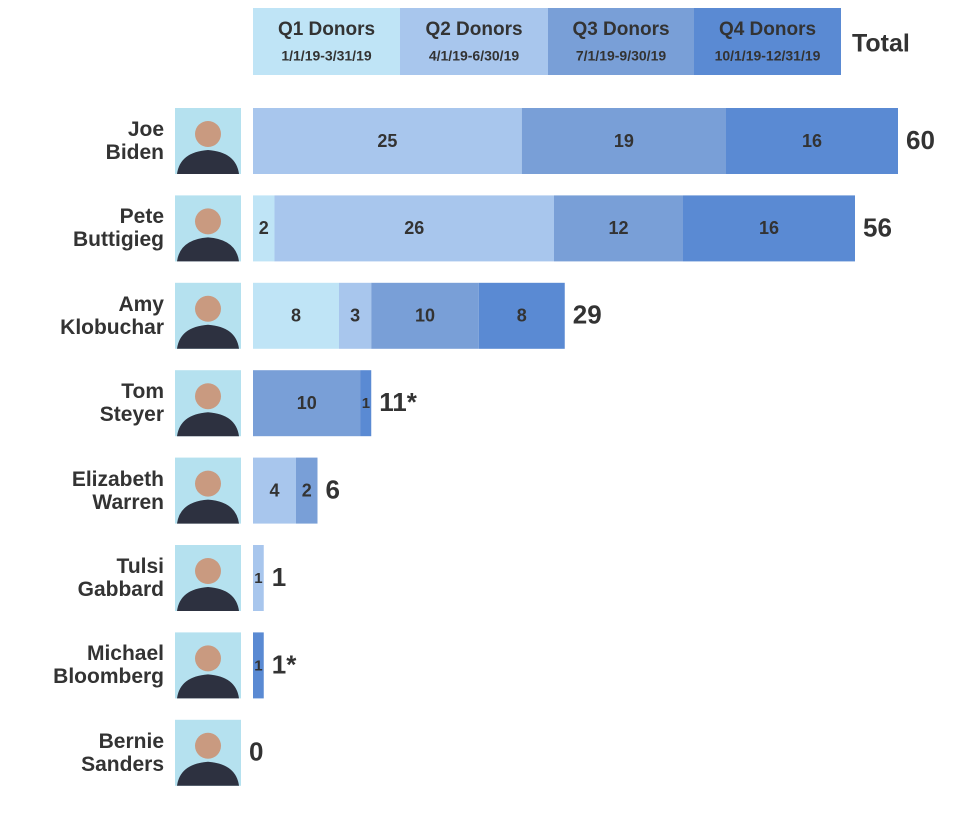 The height and width of the screenshot is (818, 959). What do you see at coordinates (881, 44) in the screenshot?
I see `total-title: Total` at bounding box center [881, 44].